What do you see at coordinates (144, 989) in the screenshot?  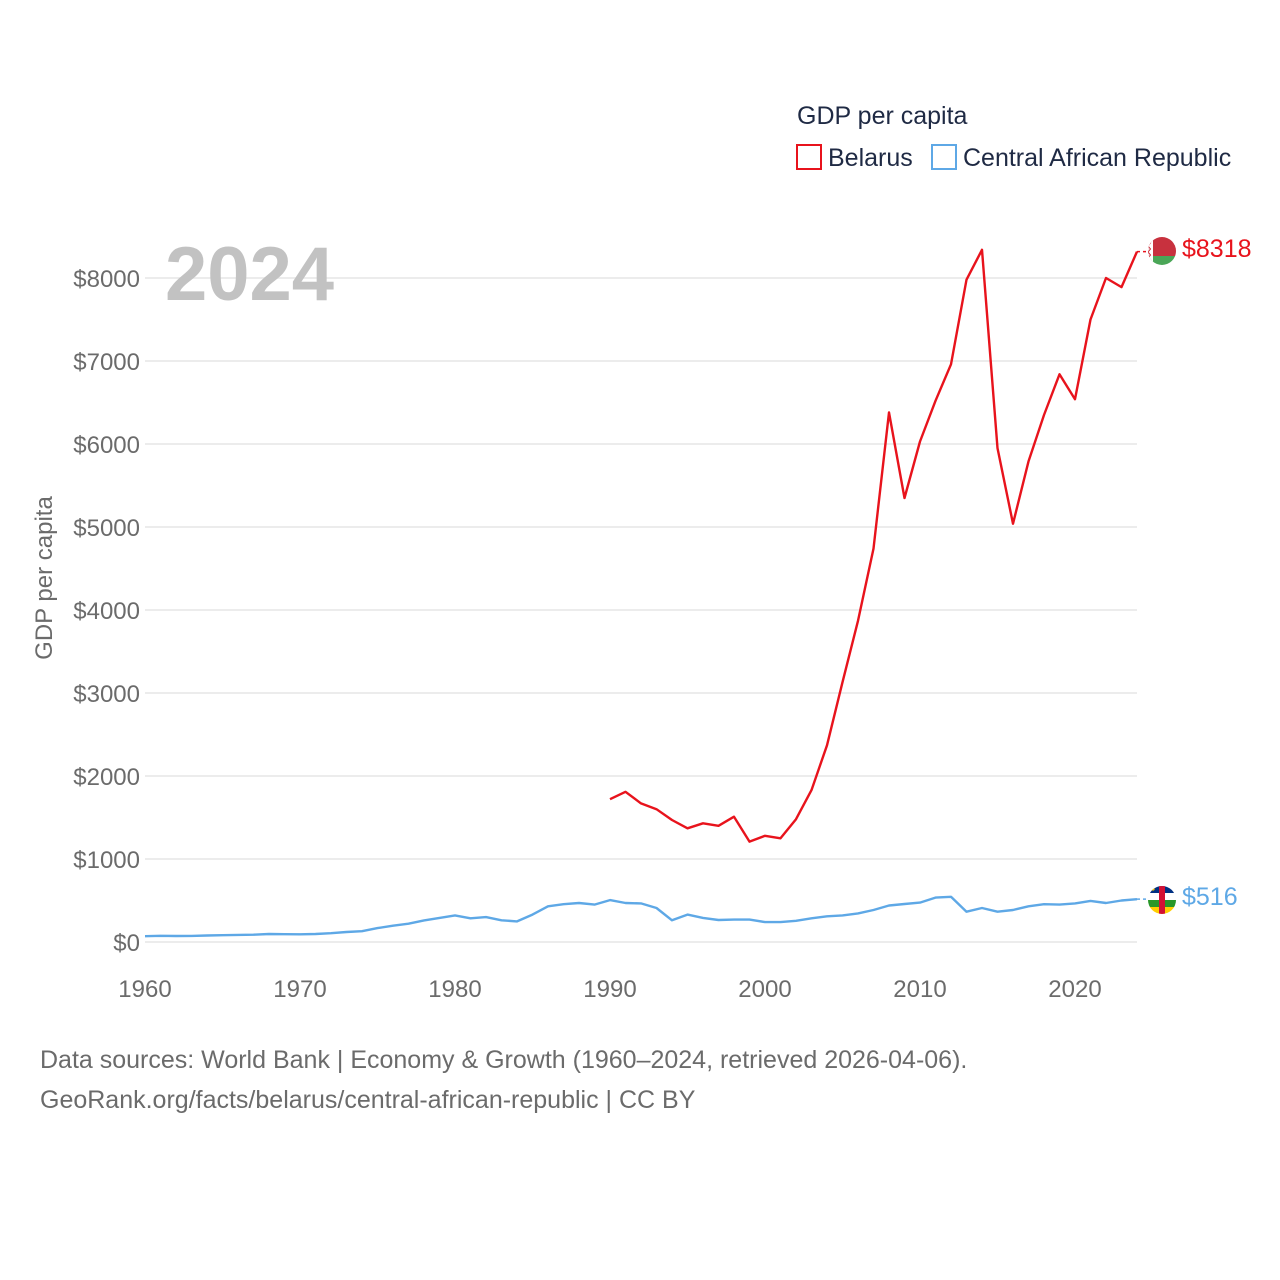 I see `x-tick-label: 1960` at bounding box center [144, 989].